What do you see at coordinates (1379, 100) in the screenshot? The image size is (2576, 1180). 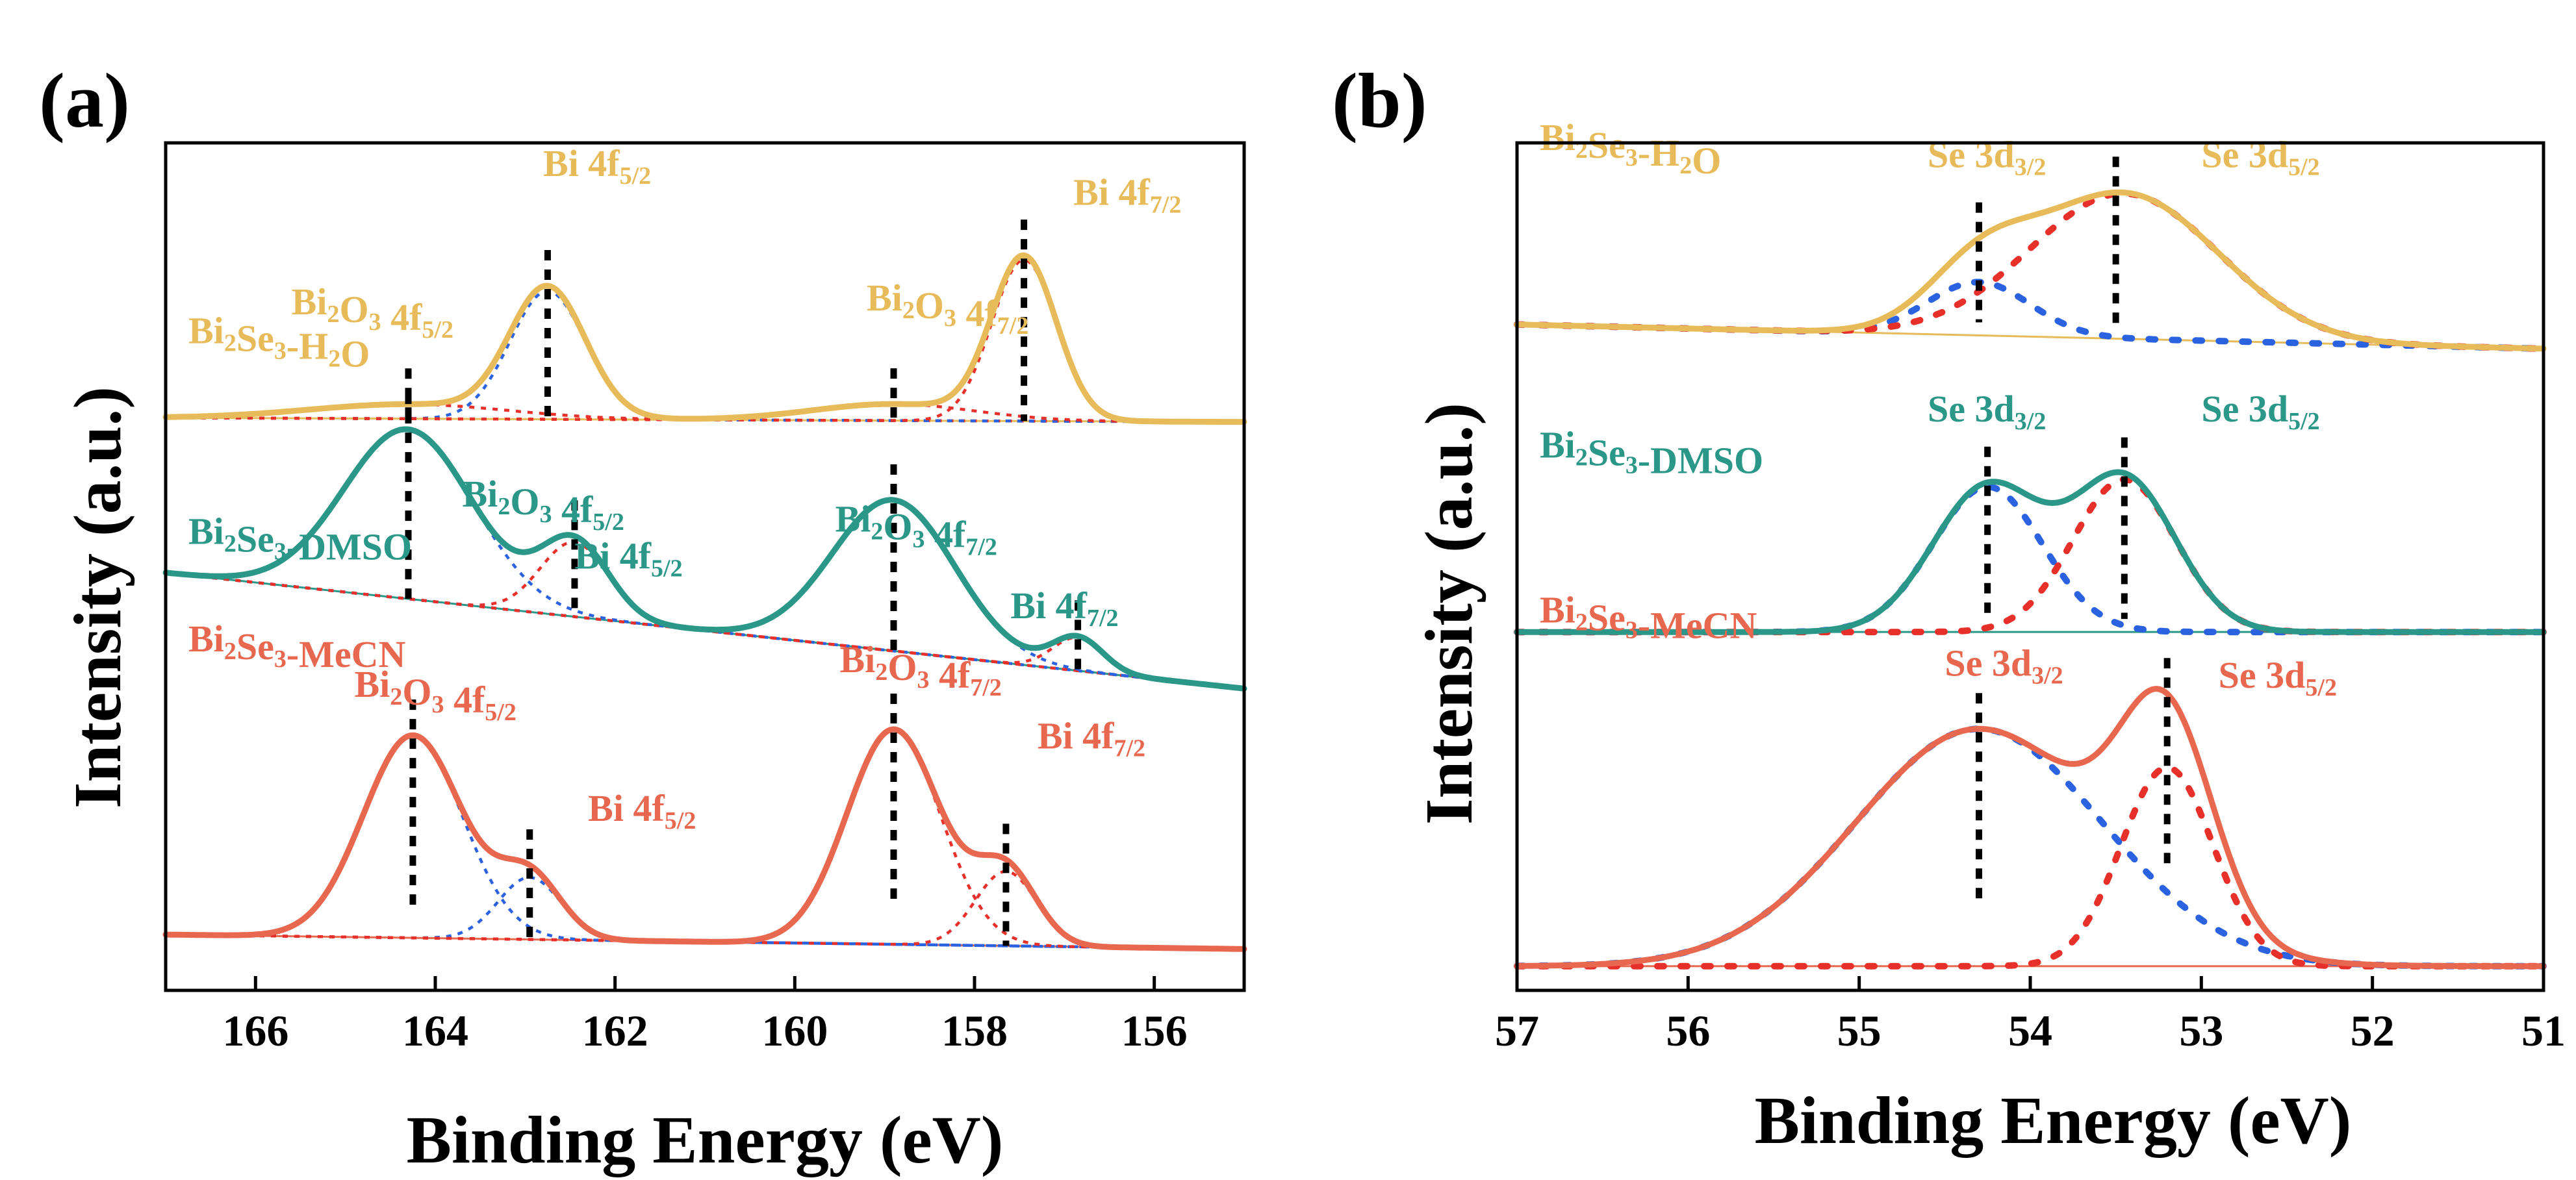 I see `panel-letter-b: (b)` at bounding box center [1379, 100].